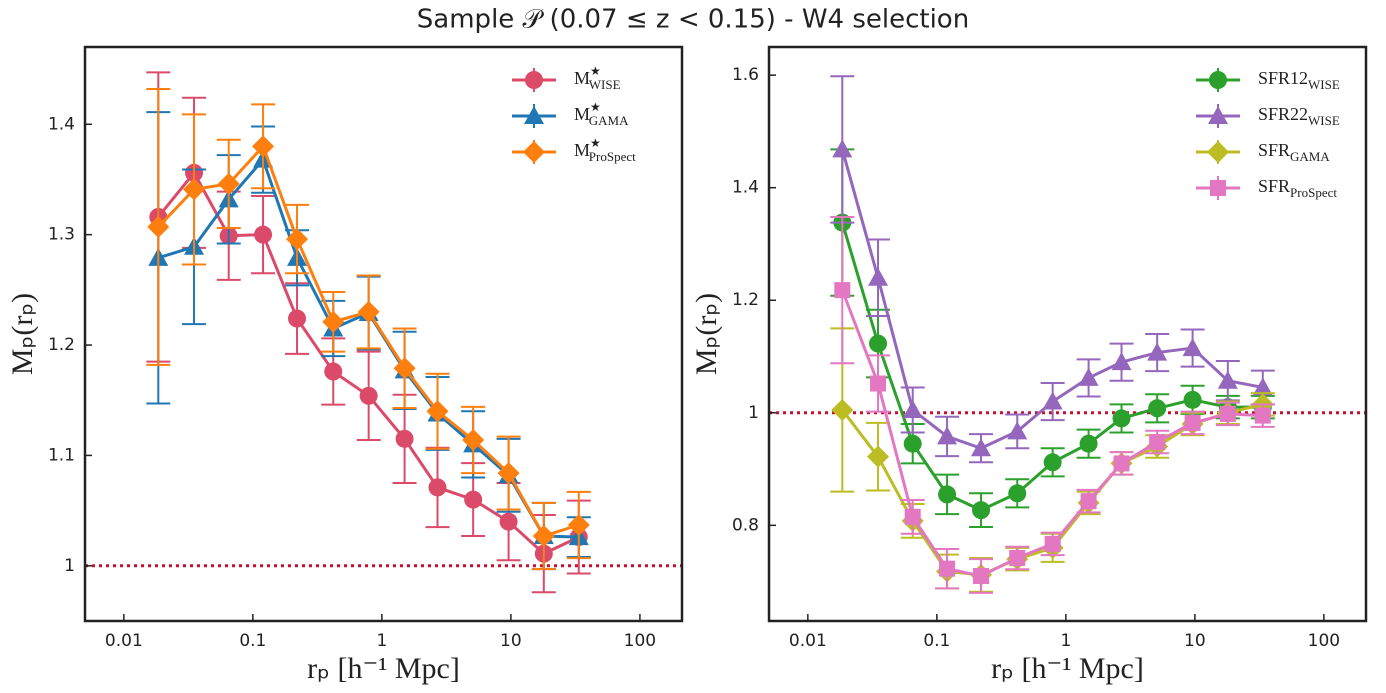  What do you see at coordinates (1283, 114) in the screenshot?
I see `legend-name: SFR22` at bounding box center [1283, 114].